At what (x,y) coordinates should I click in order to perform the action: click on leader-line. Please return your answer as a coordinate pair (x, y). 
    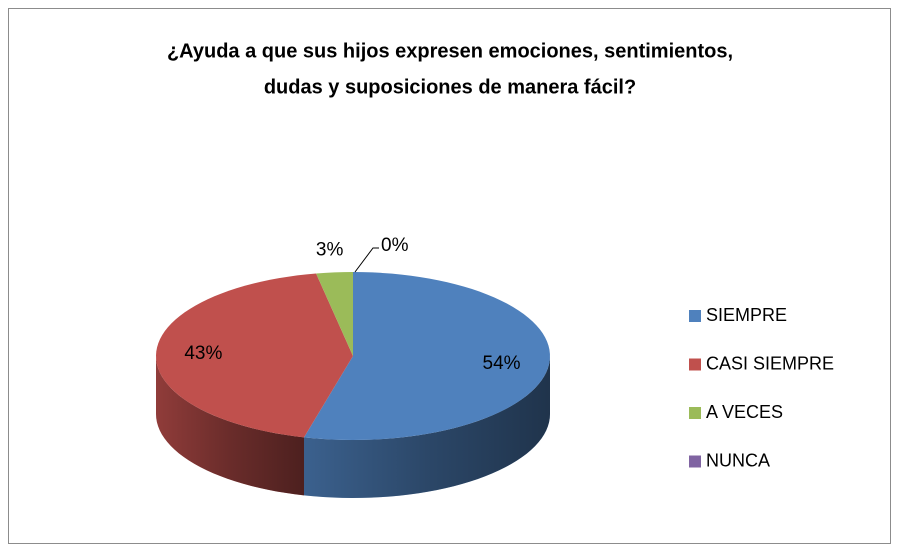
    Looking at the image, I should click on (366, 260).